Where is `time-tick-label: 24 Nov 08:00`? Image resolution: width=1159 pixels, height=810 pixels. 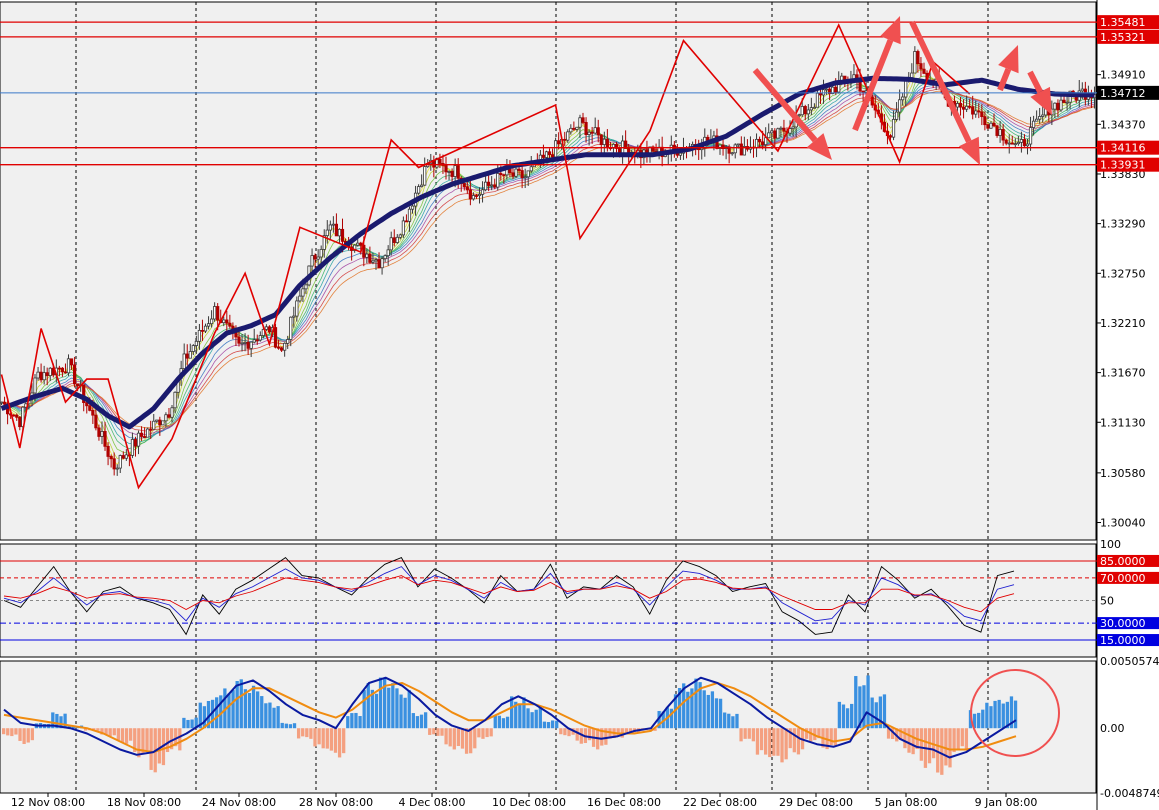 time-tick-label: 24 Nov 08:00 is located at coordinates (239, 802).